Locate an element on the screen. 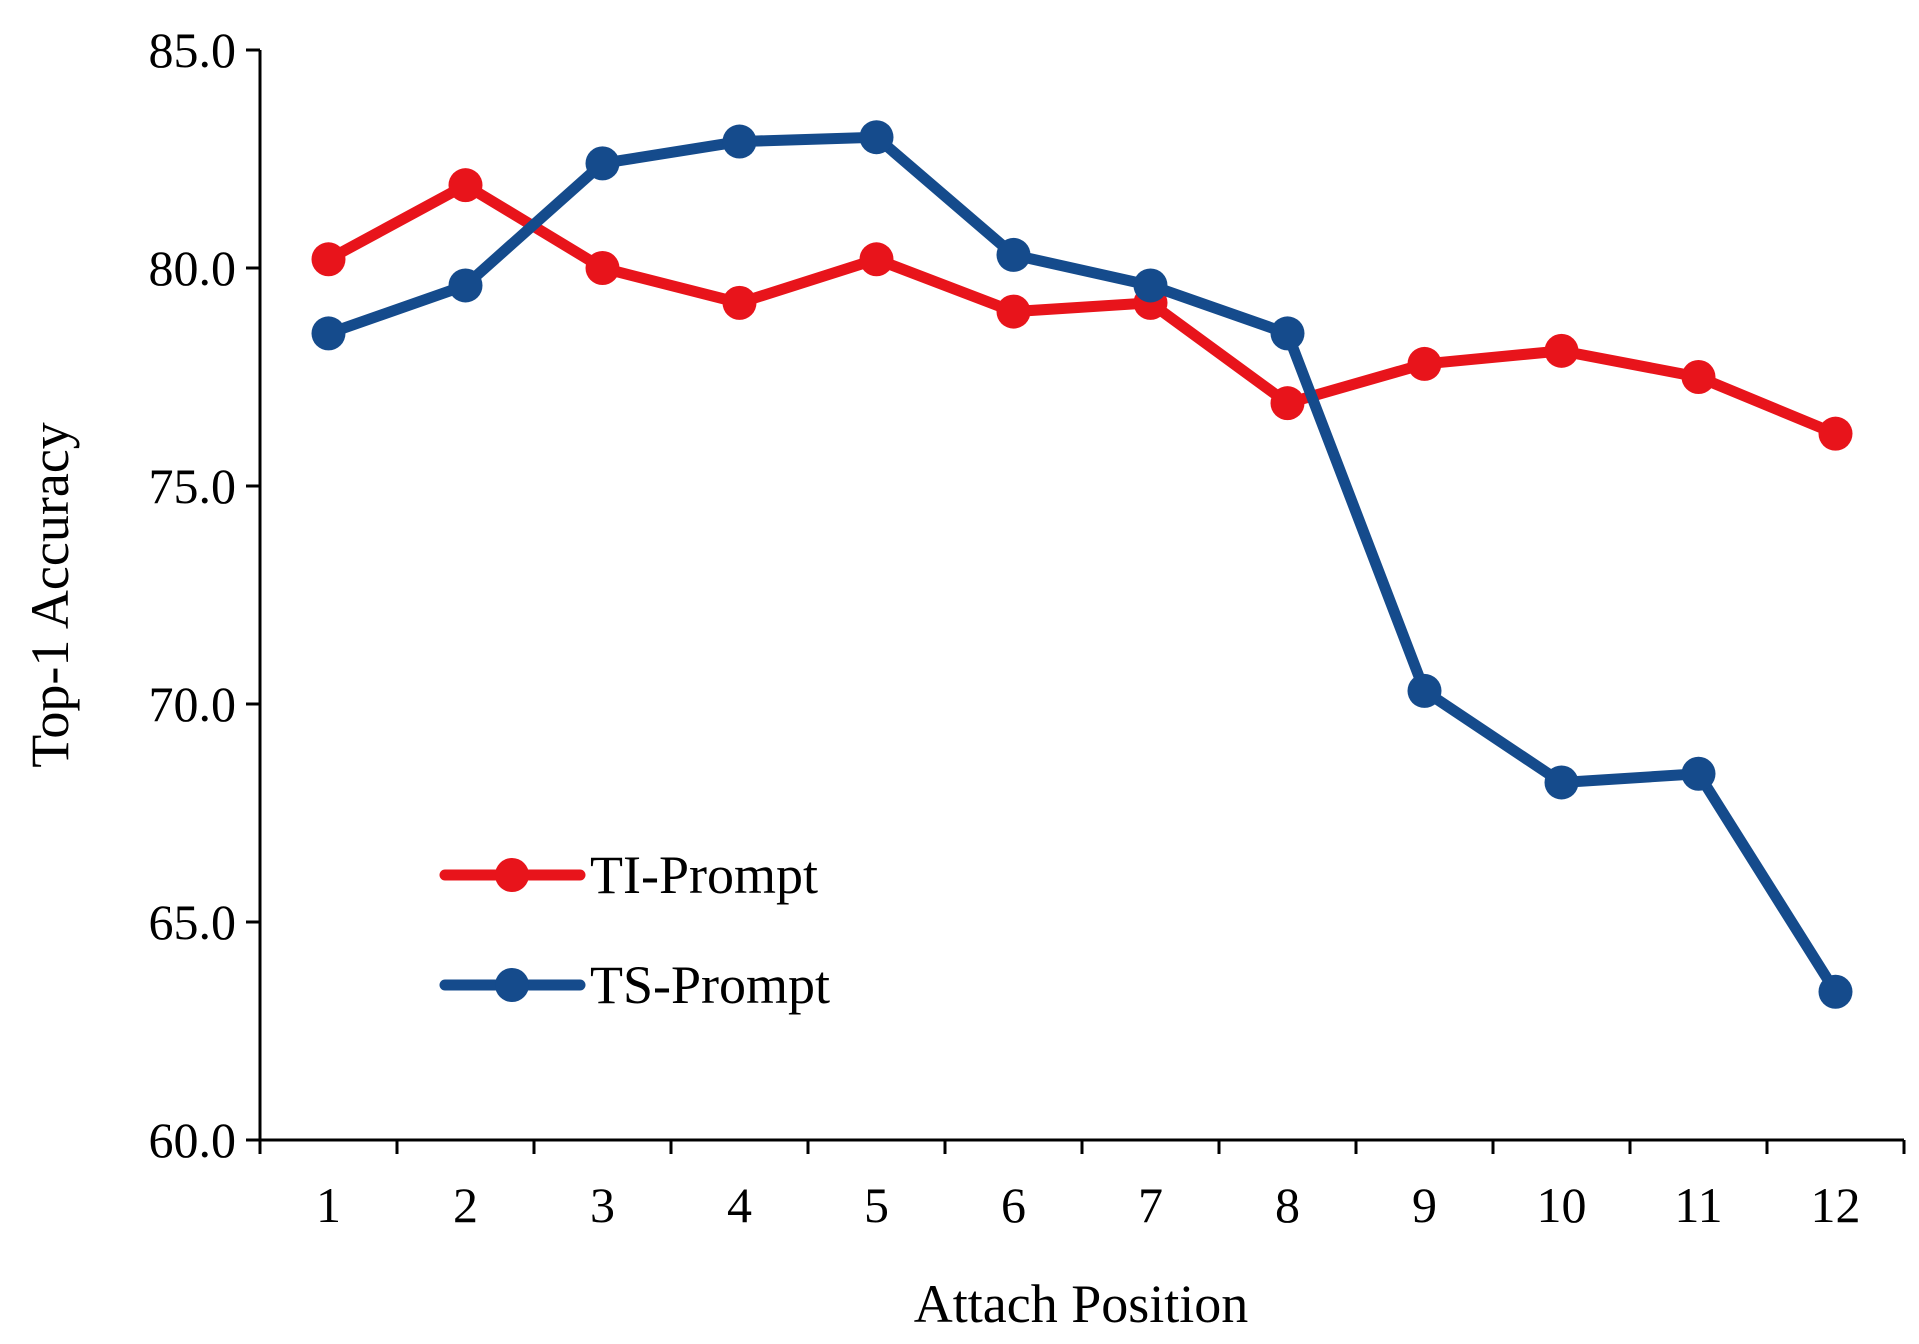  y-axis-title: Top-1 Accuracy is located at coordinates (50, 595).